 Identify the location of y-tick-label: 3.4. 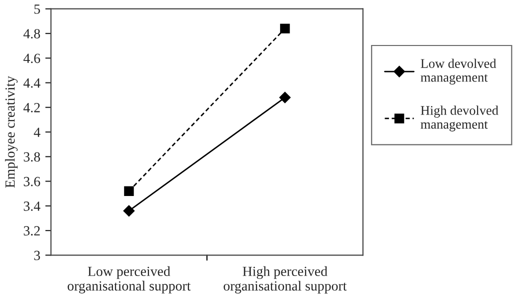
(32, 206).